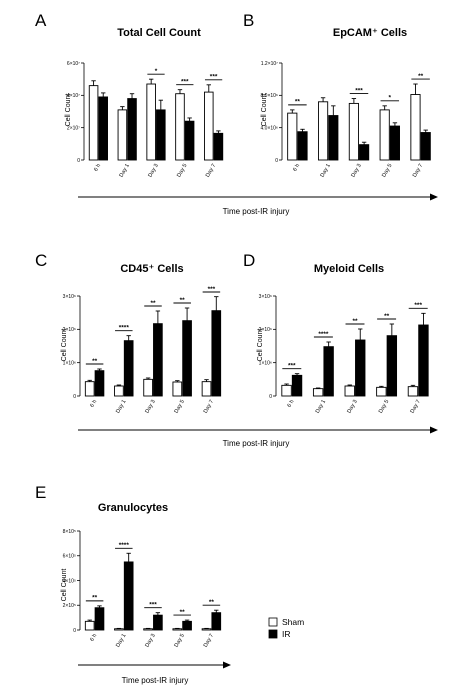 The width and height of the screenshot is (472, 698). I want to click on y-tick-label: 1.2×10⁷, so click(269, 64).